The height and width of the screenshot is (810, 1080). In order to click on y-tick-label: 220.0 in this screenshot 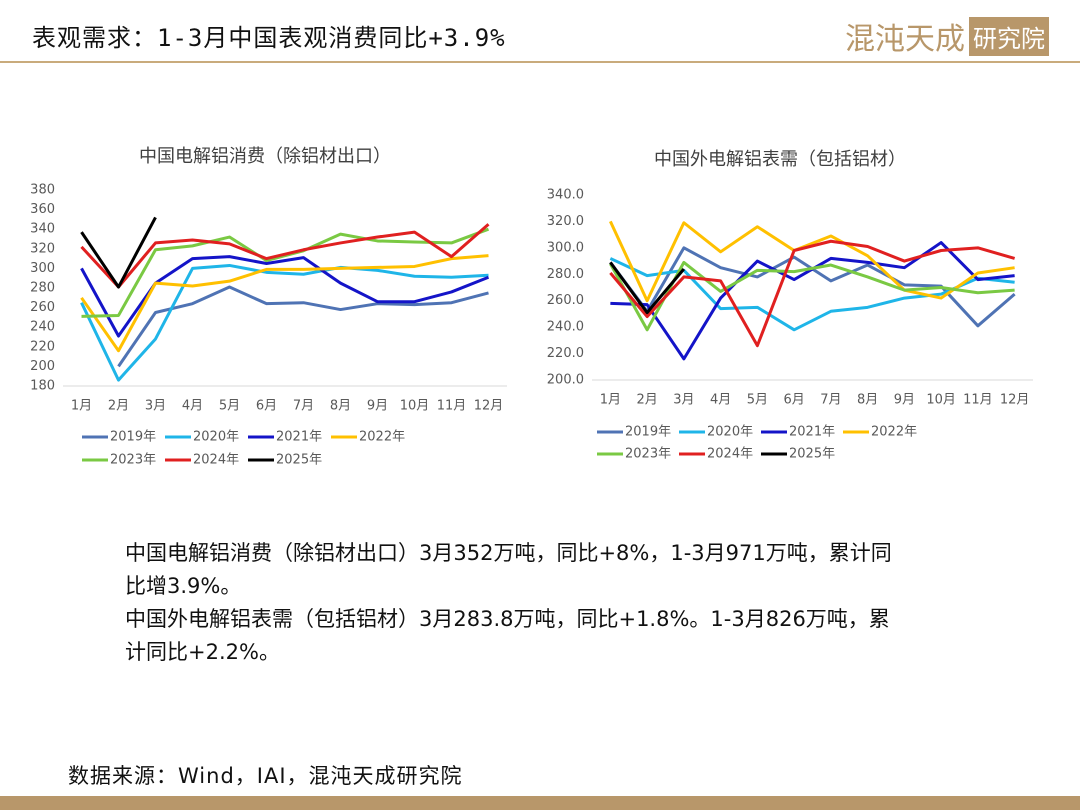, I will do `click(565, 353)`.